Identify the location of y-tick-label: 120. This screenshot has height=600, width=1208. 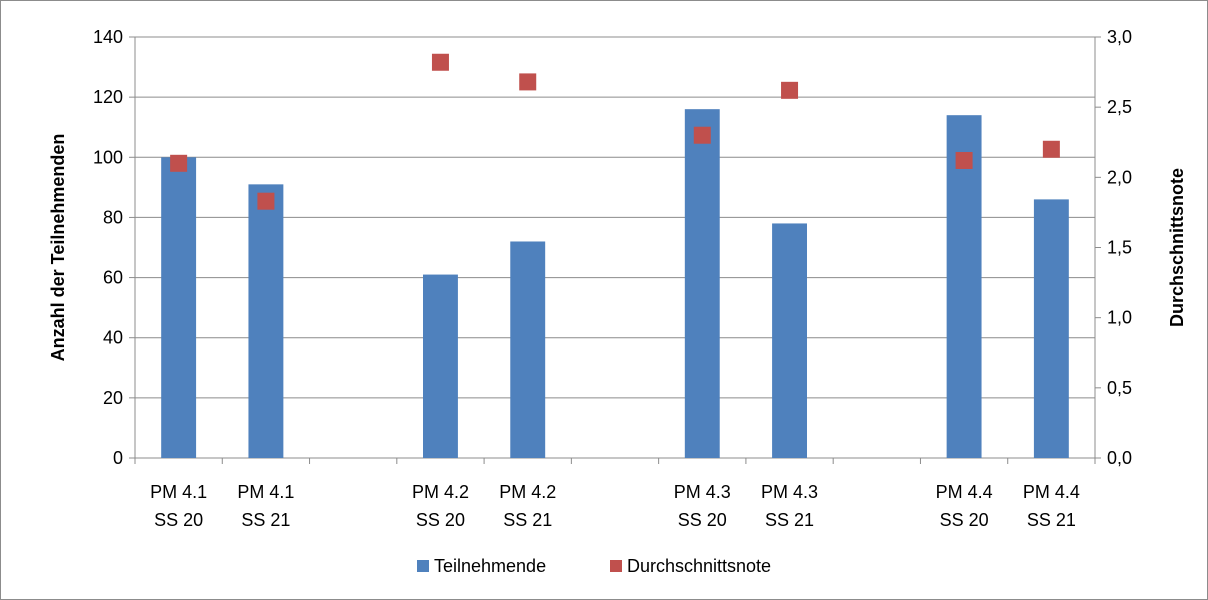
(108, 97).